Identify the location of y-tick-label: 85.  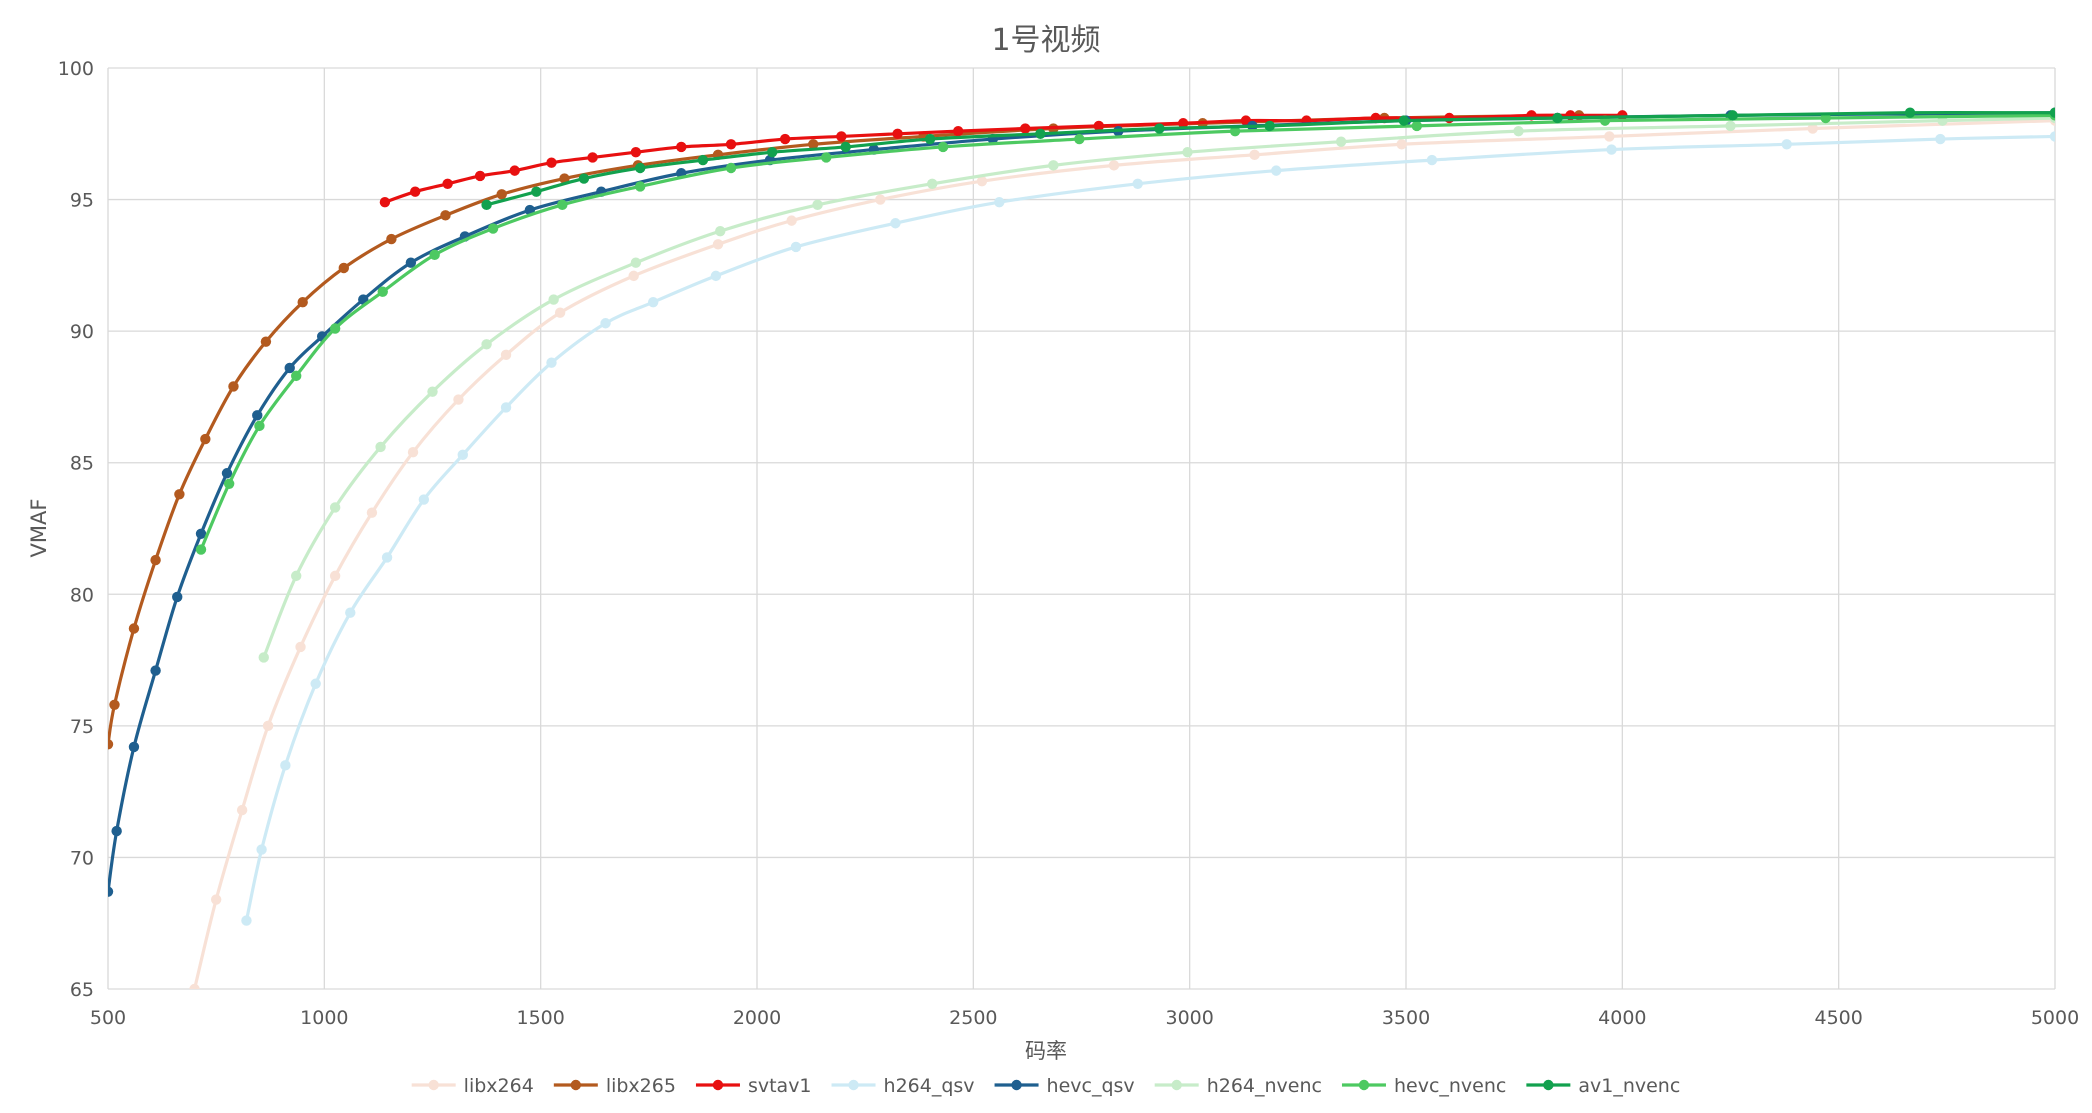
(82, 464).